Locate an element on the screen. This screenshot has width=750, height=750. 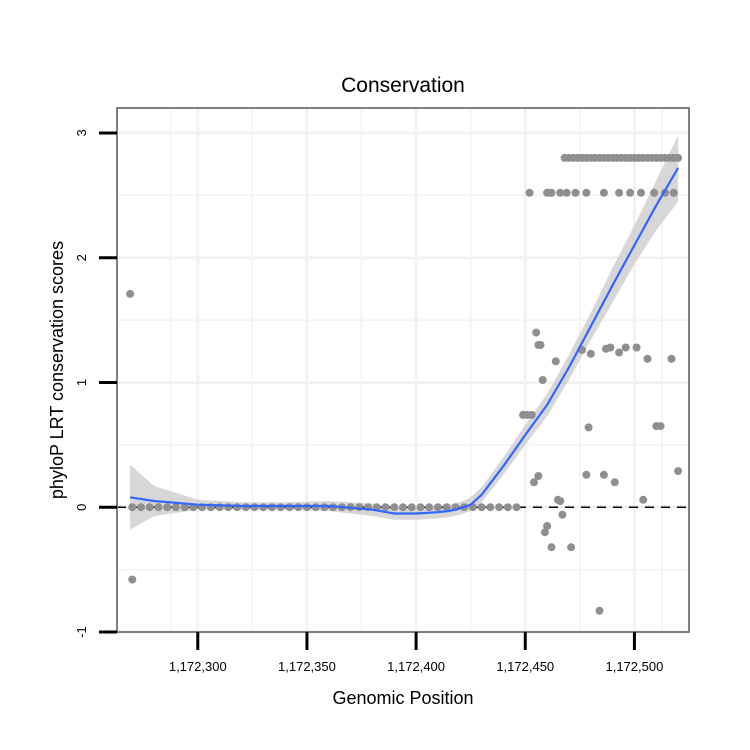
y-tick-label: 3 is located at coordinates (81, 132).